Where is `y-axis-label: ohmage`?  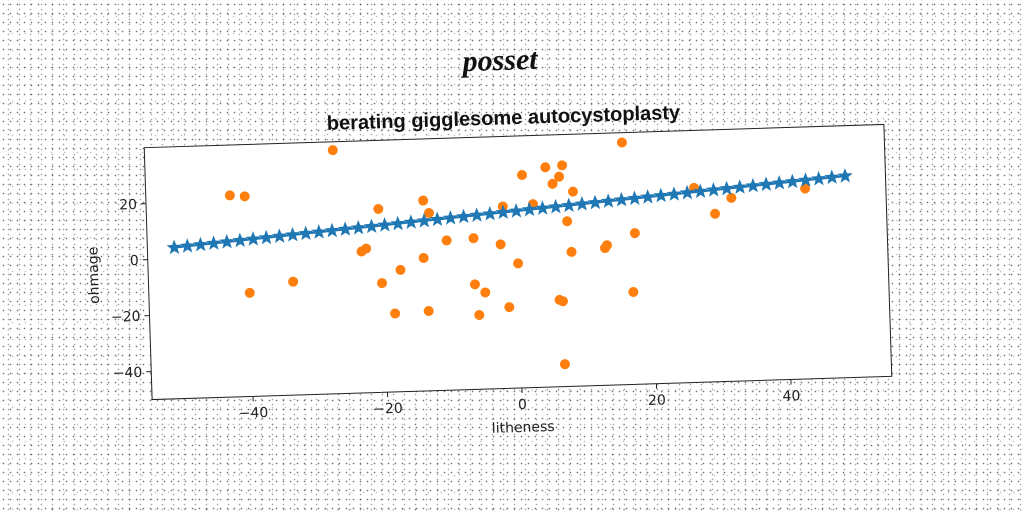 y-axis-label: ohmage is located at coordinates (94, 276).